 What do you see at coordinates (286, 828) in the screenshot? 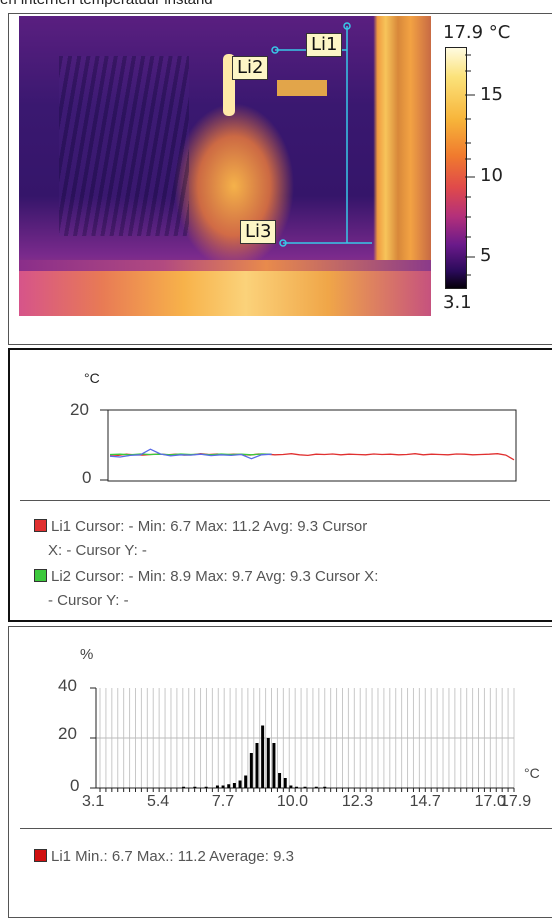
I see `hist-legend-divider` at bounding box center [286, 828].